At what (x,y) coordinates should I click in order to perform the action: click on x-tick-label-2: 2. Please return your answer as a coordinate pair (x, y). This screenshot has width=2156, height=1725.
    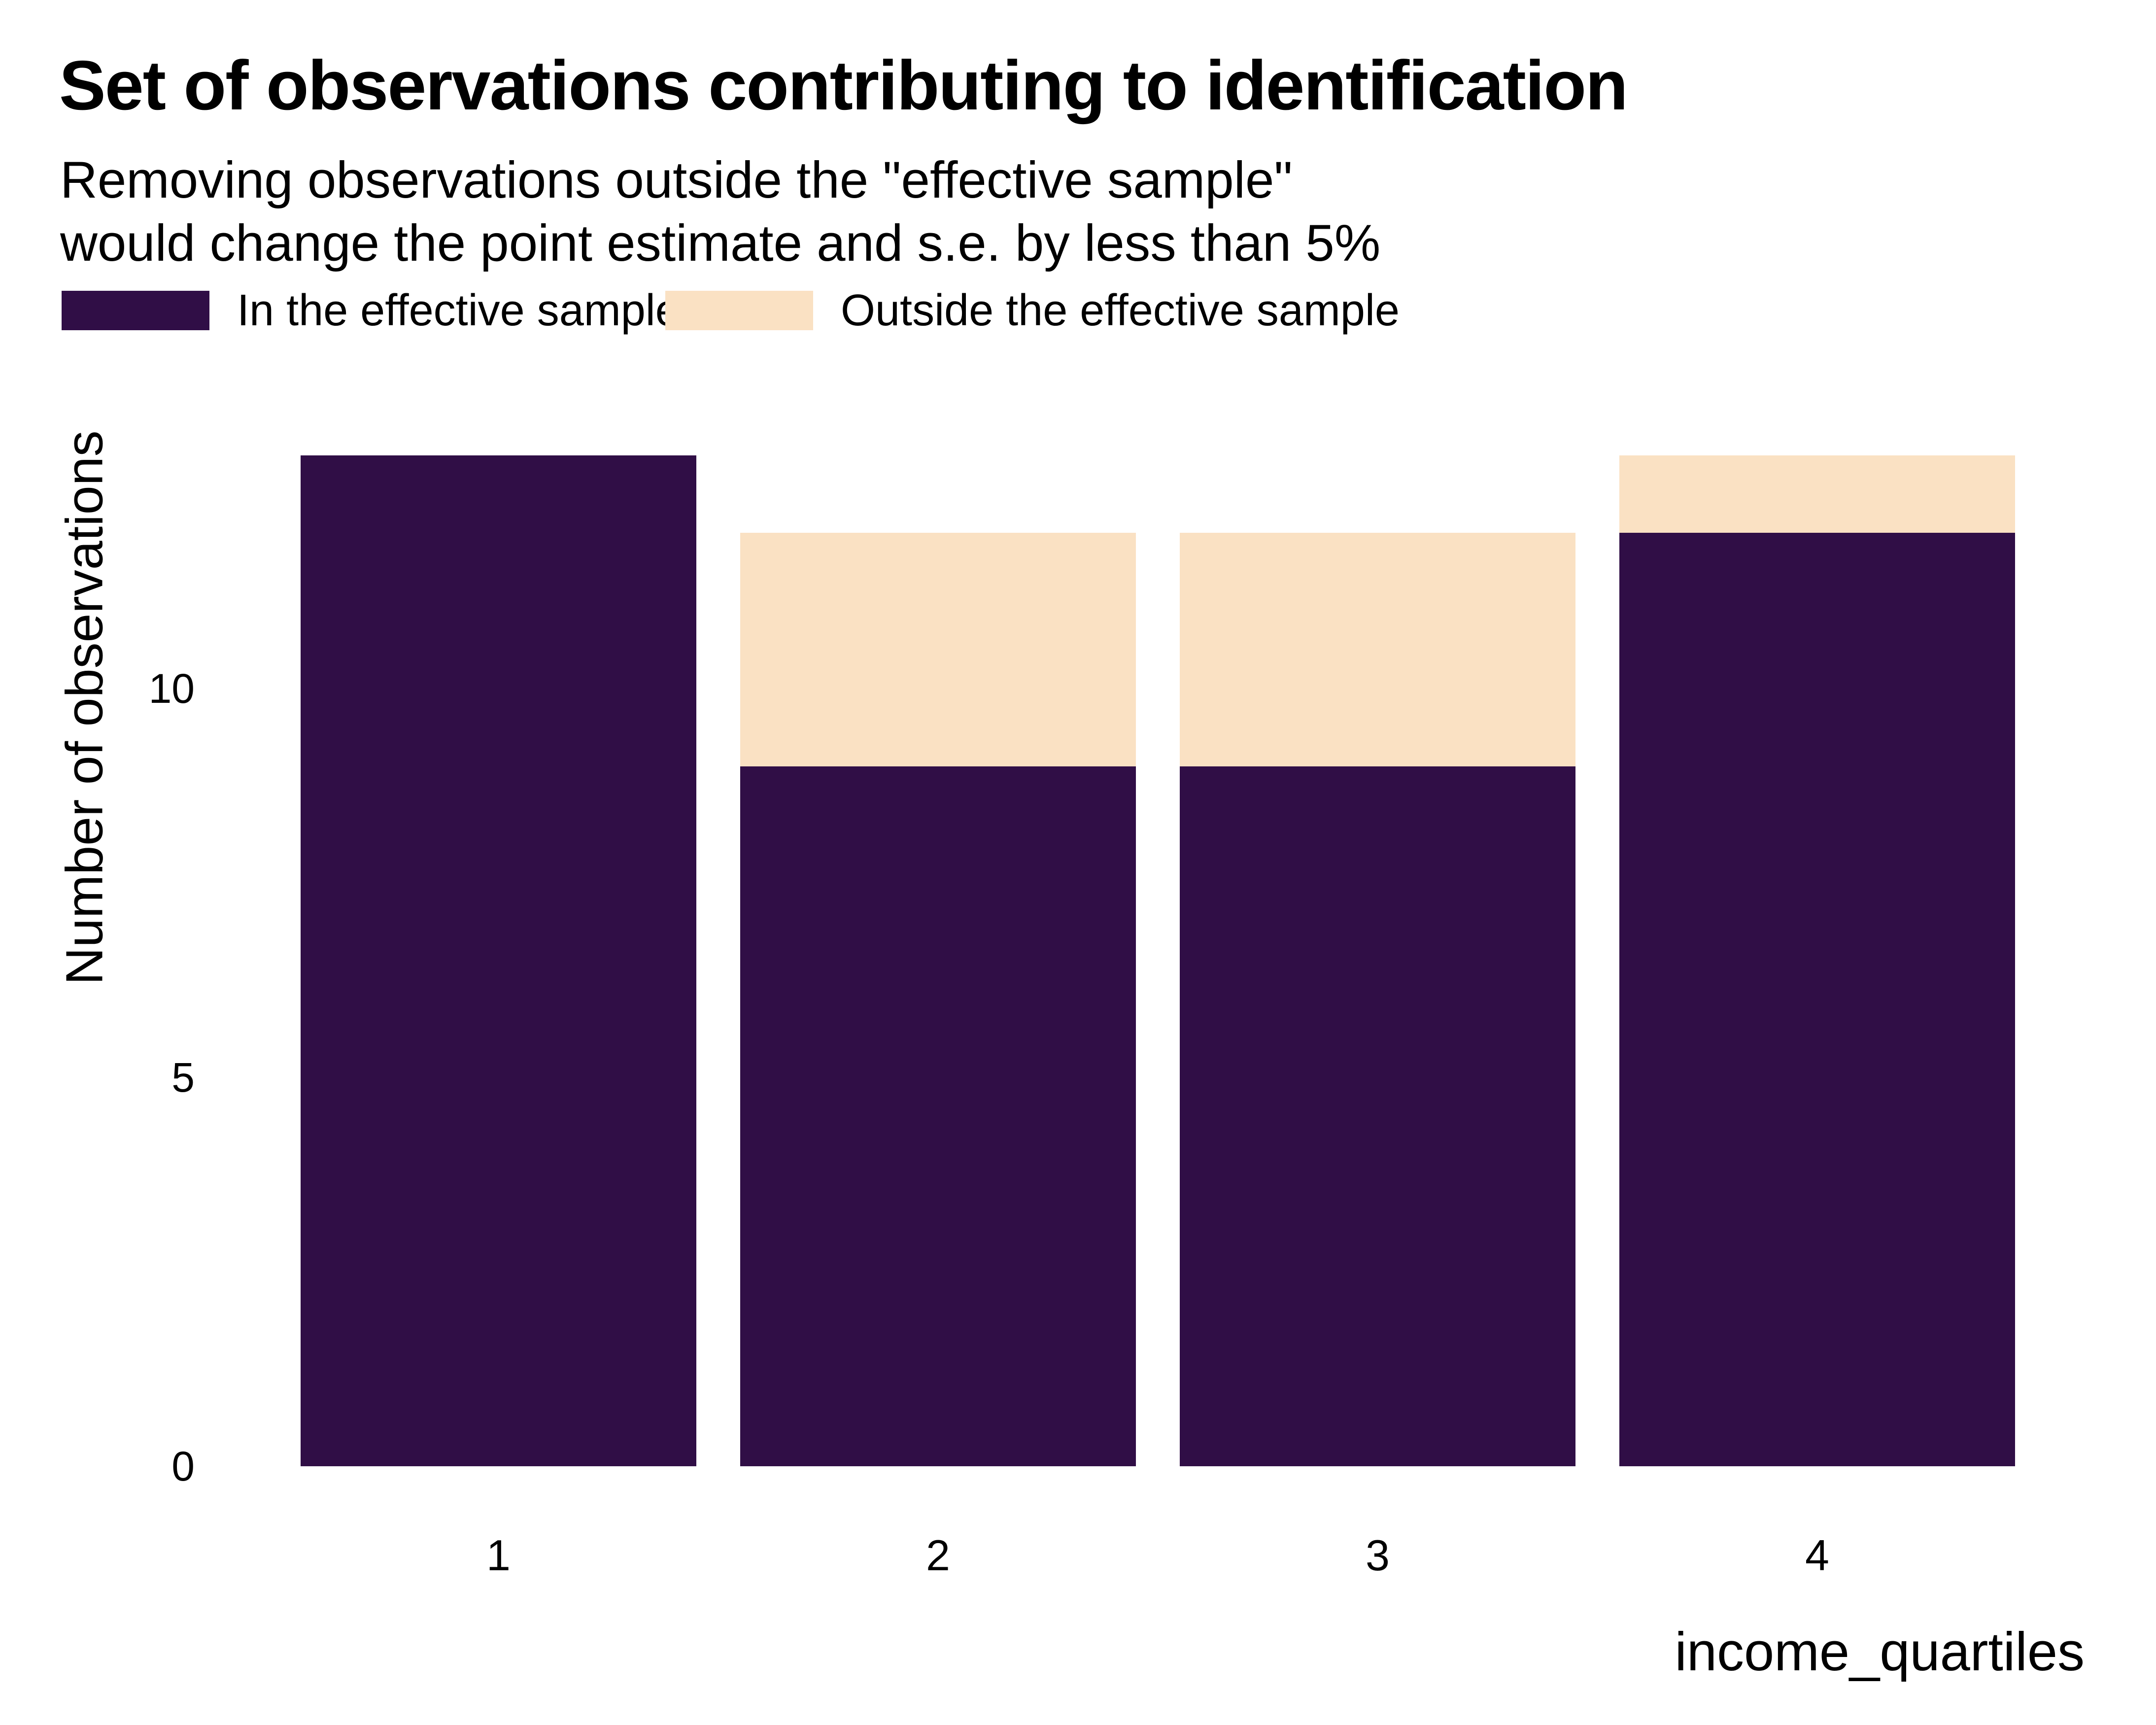
    Looking at the image, I should click on (938, 1556).